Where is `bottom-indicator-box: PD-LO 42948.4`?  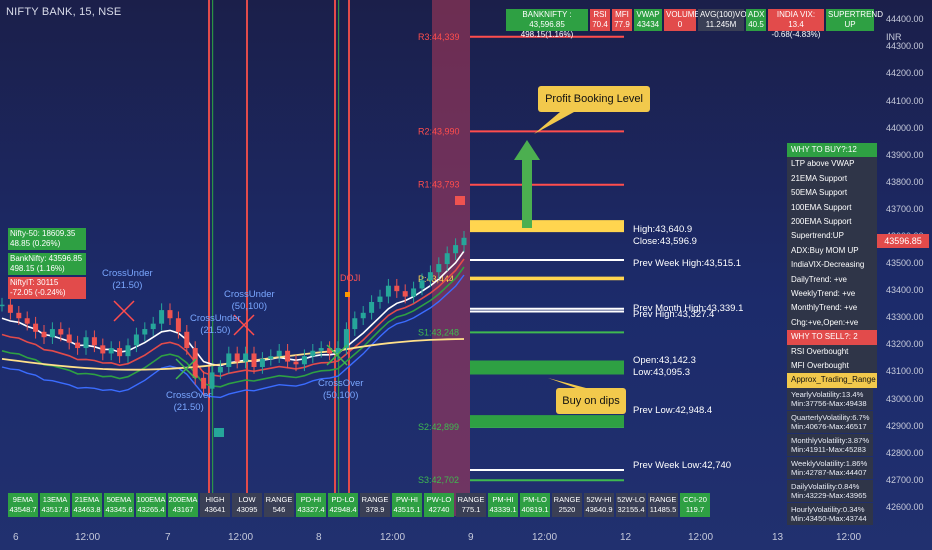
bottom-indicator-box: PD-LO 42948.4 is located at coordinates (343, 505).